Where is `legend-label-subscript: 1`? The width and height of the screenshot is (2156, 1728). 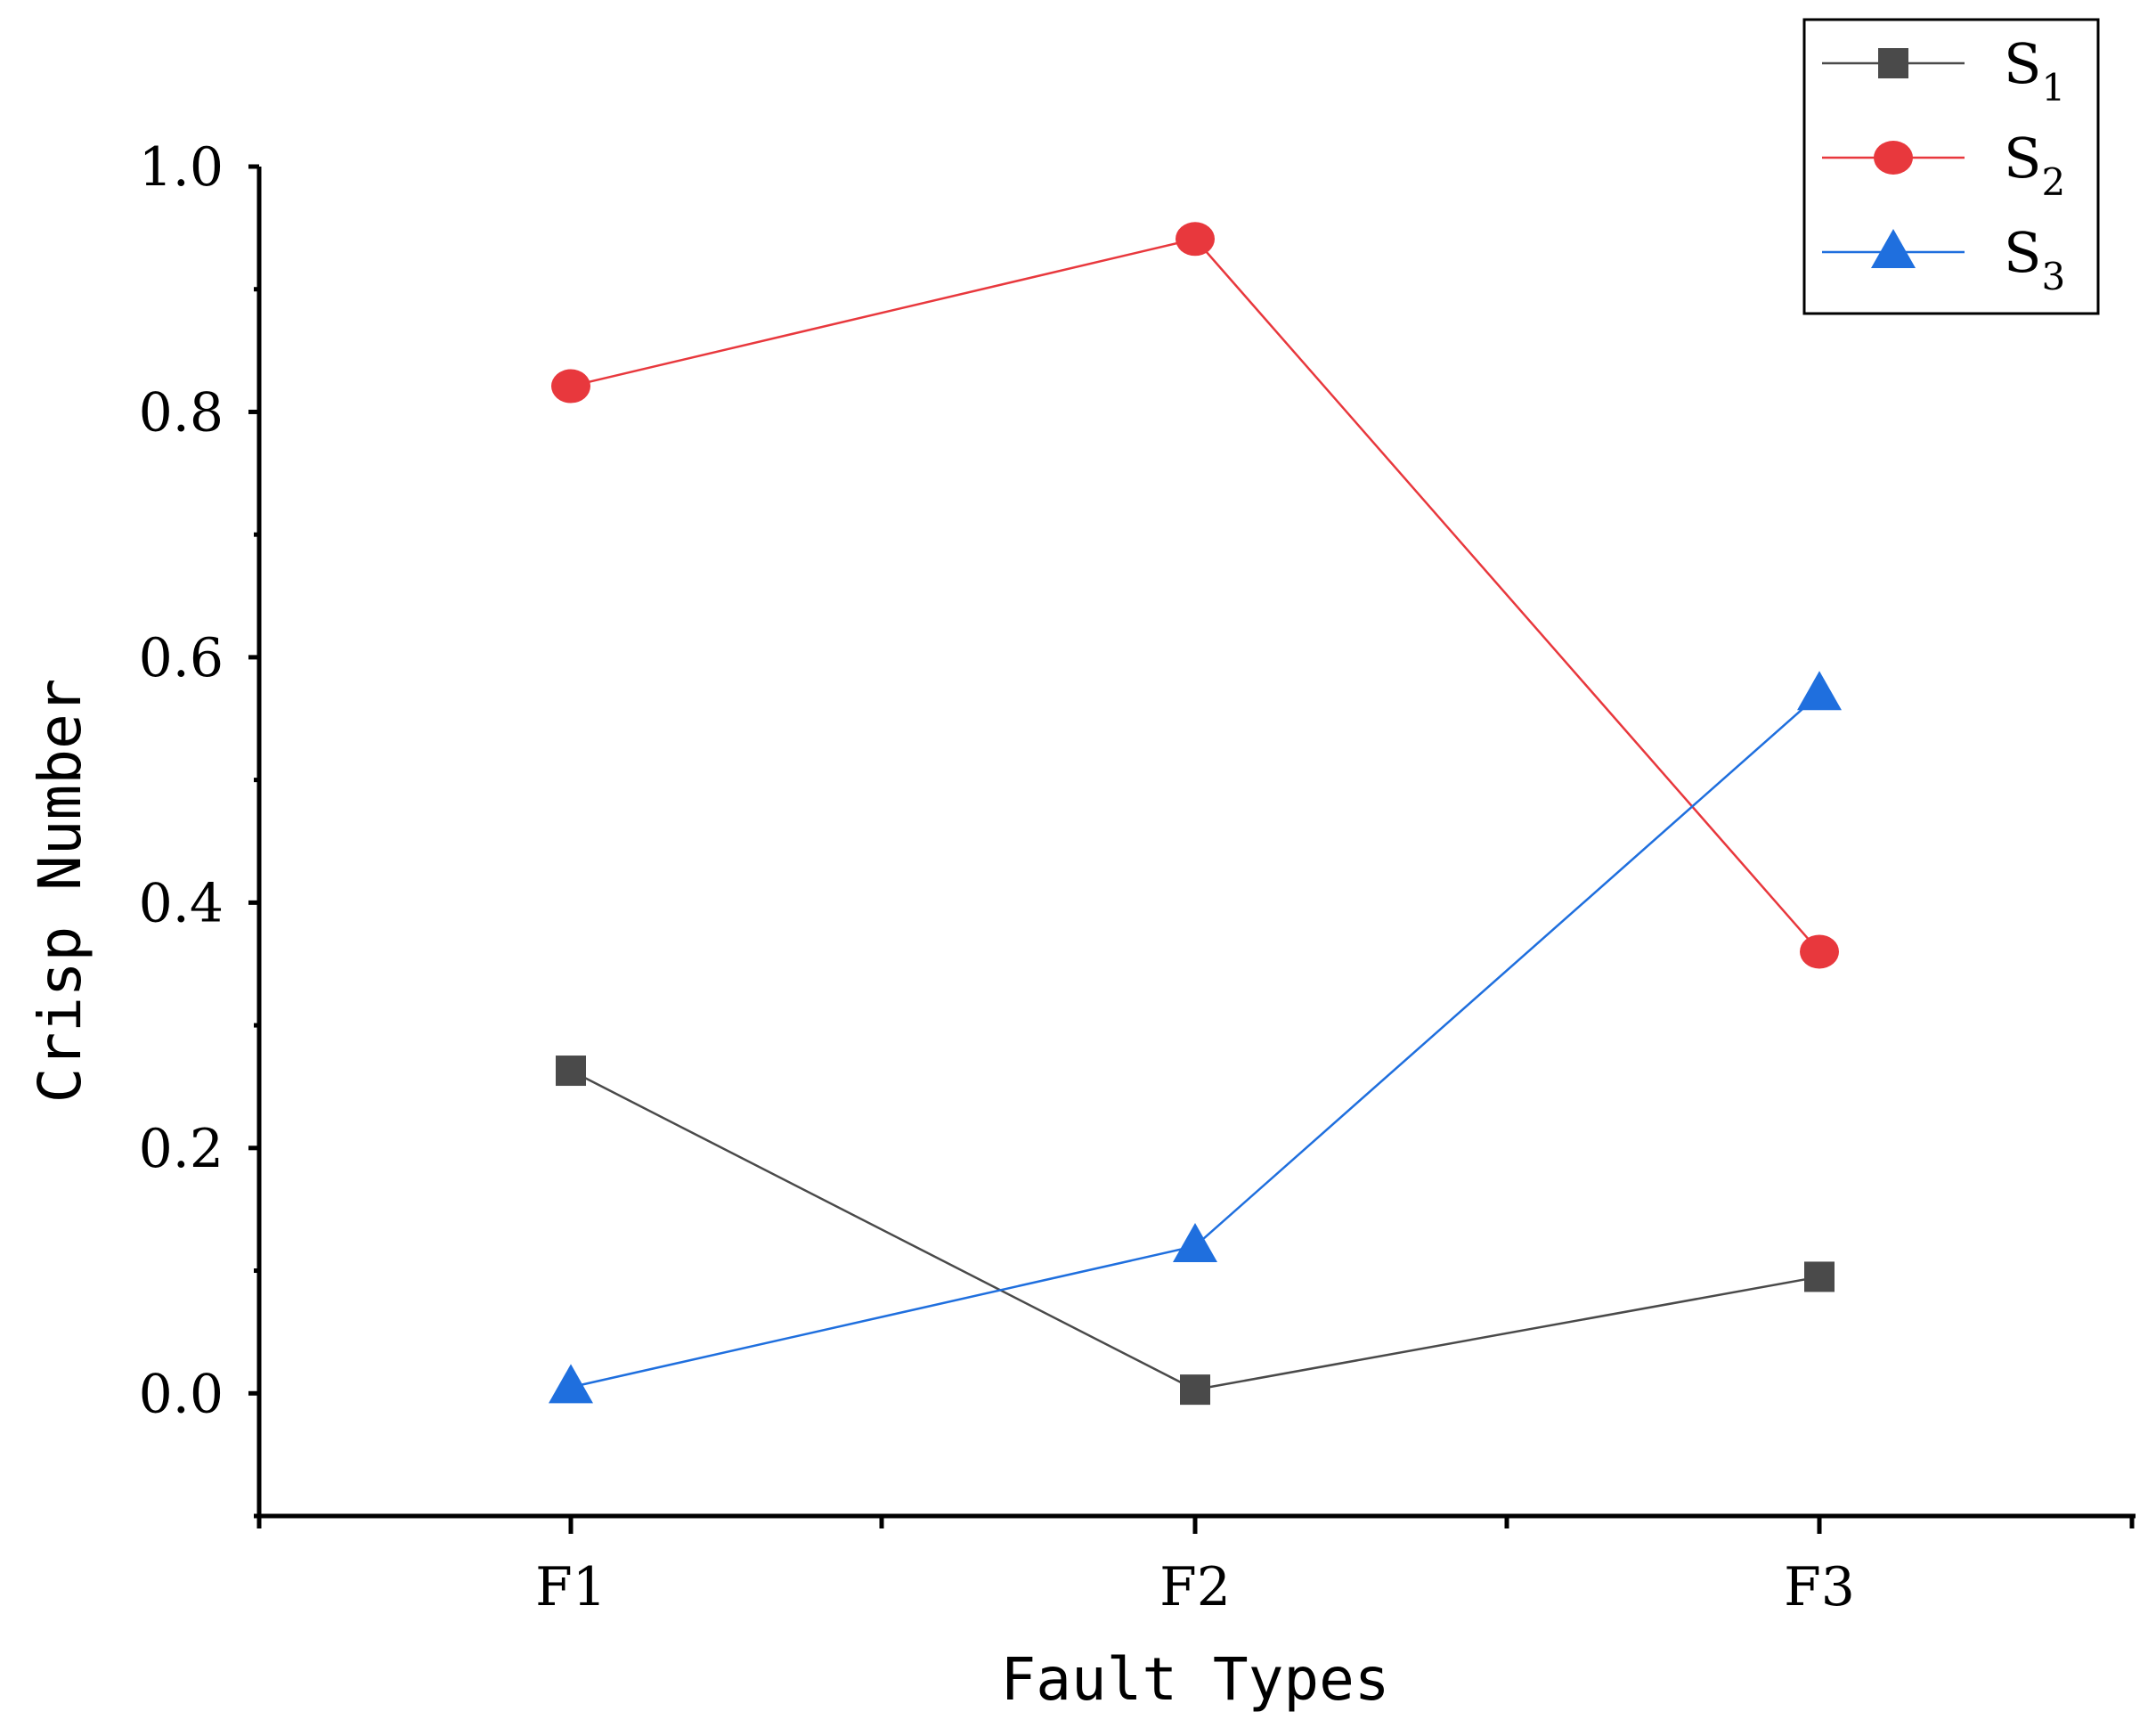 legend-label-subscript: 1 is located at coordinates (2053, 88).